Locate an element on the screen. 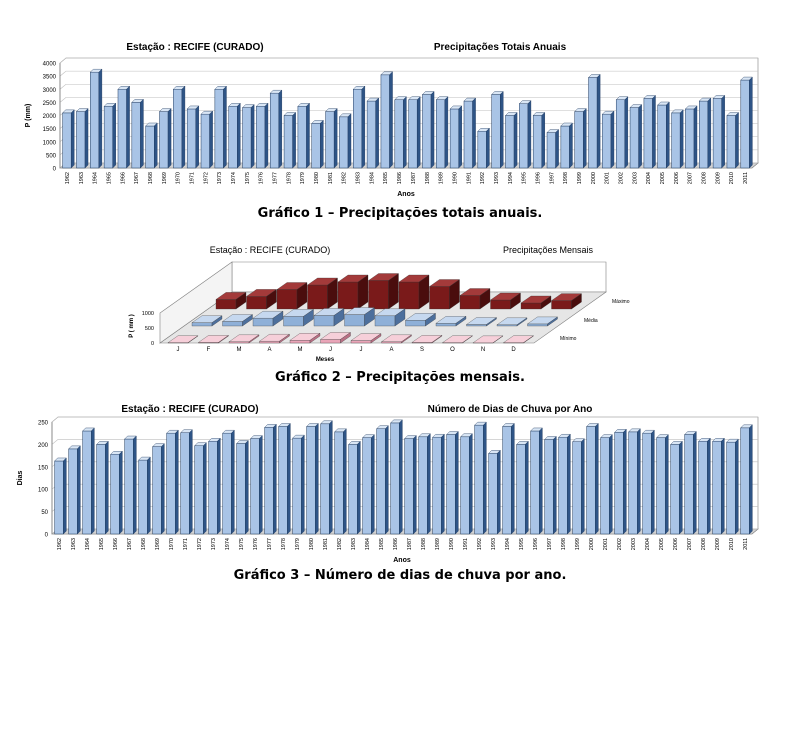  x-tick-label: 1999 is located at coordinates (578, 544).